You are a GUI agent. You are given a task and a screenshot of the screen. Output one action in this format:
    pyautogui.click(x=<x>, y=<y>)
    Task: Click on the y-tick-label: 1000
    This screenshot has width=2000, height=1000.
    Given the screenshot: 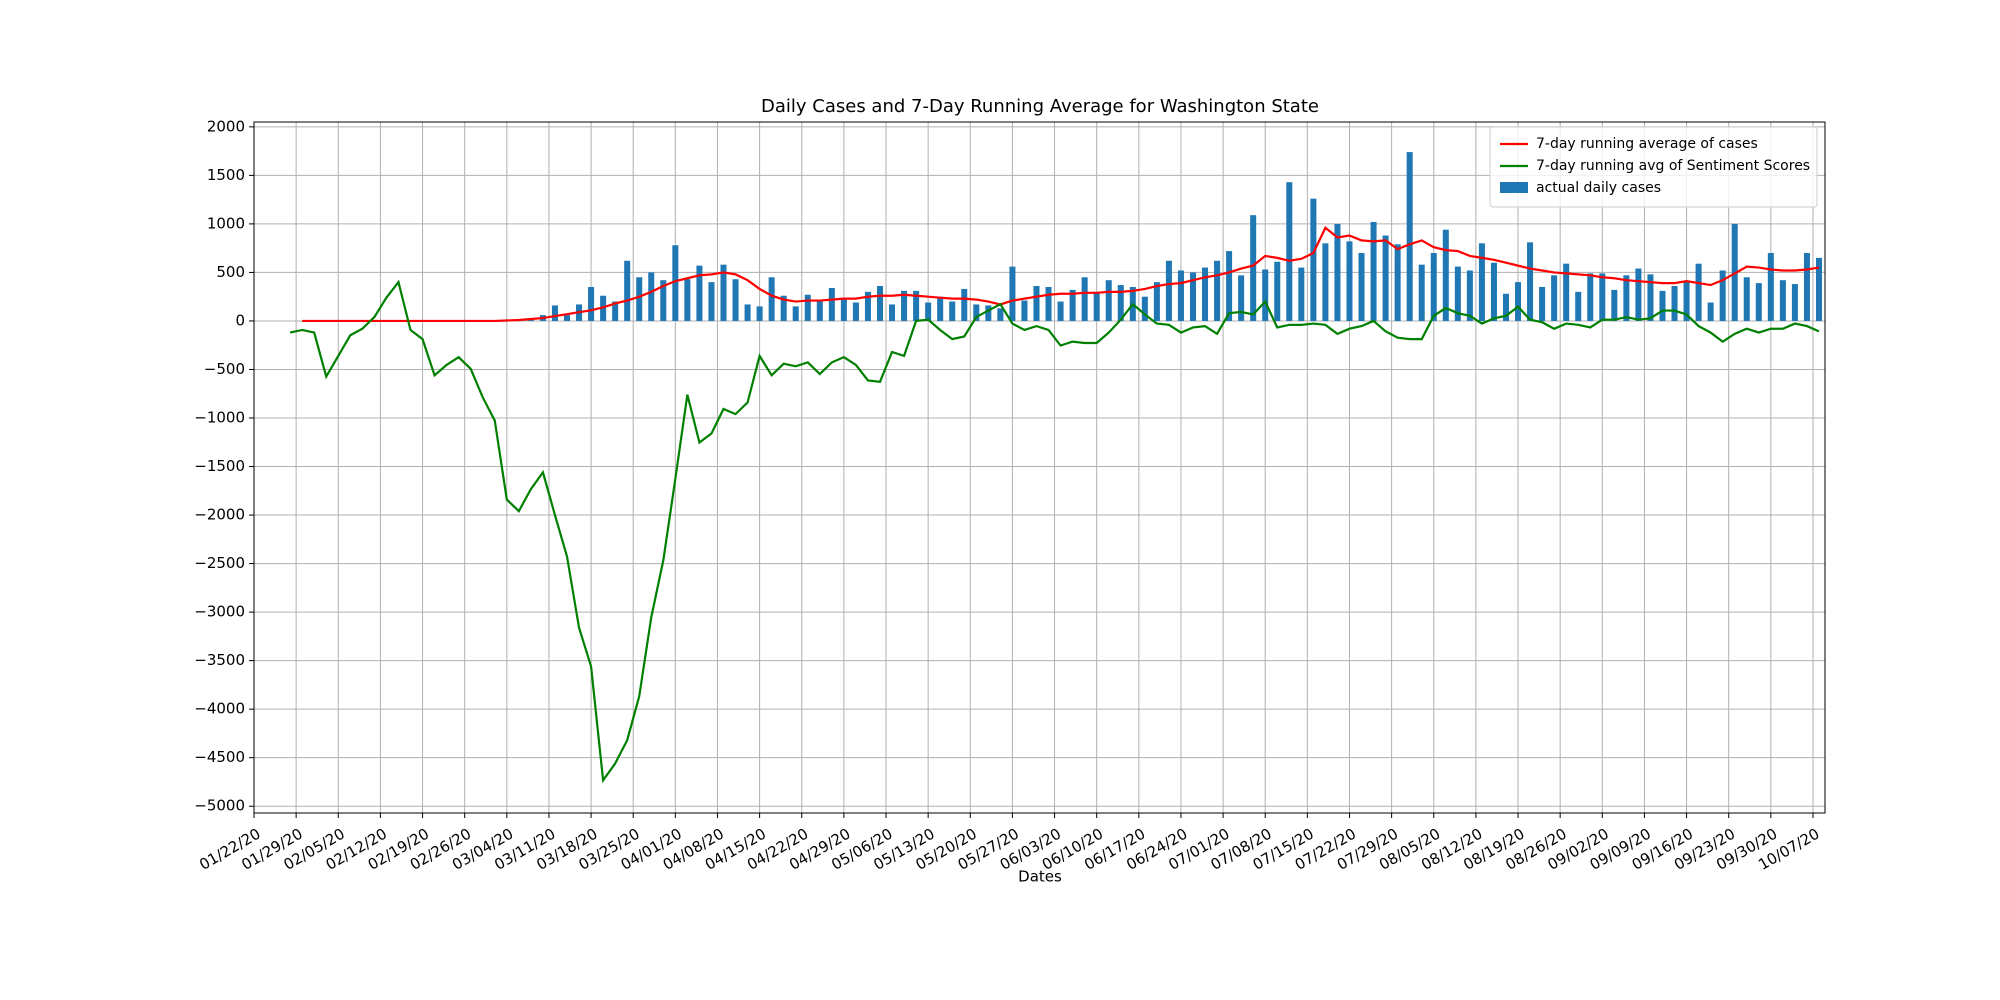 What is the action you would take?
    pyautogui.click(x=226, y=223)
    